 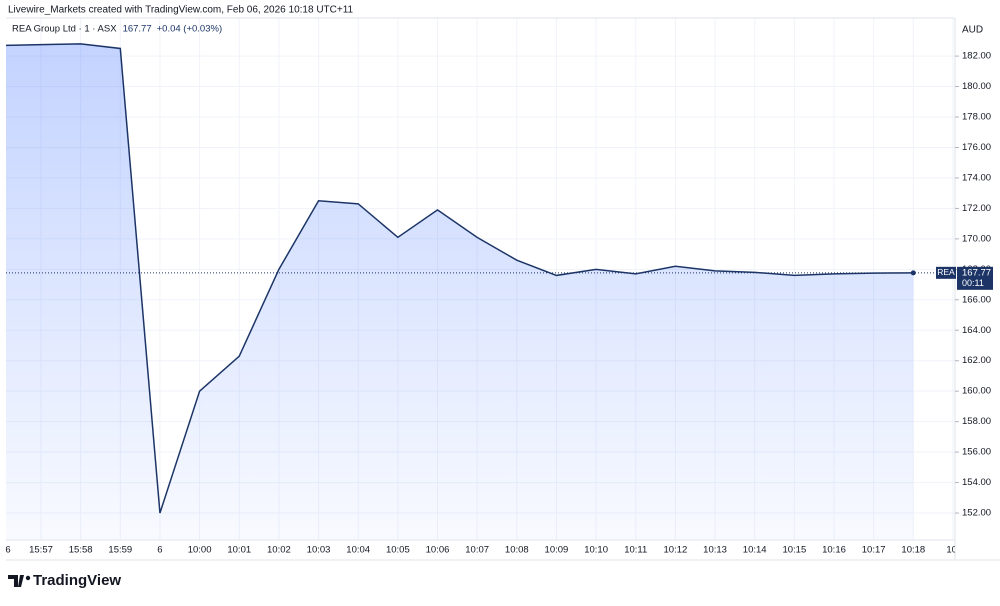 I want to click on x-tick-label: 10:11, so click(x=635, y=550).